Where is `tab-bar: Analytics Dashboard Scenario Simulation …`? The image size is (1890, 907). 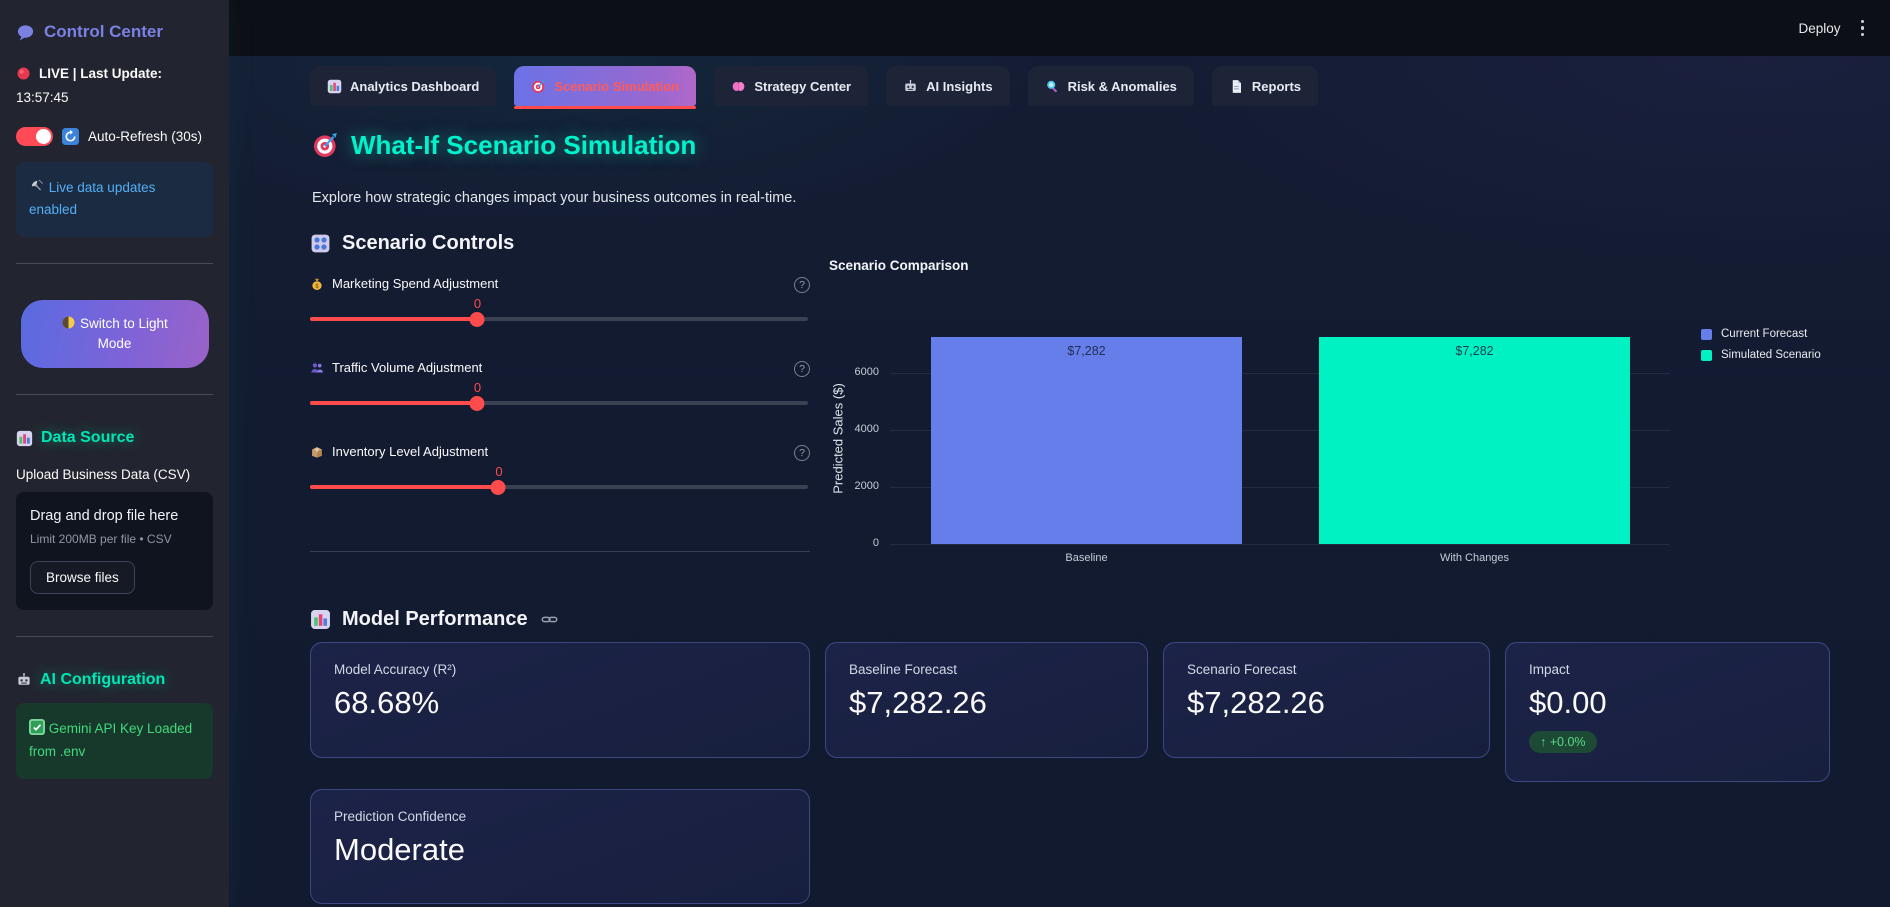
tab-bar: Analytics Dashboard Scenario Simulation … is located at coordinates (814, 87).